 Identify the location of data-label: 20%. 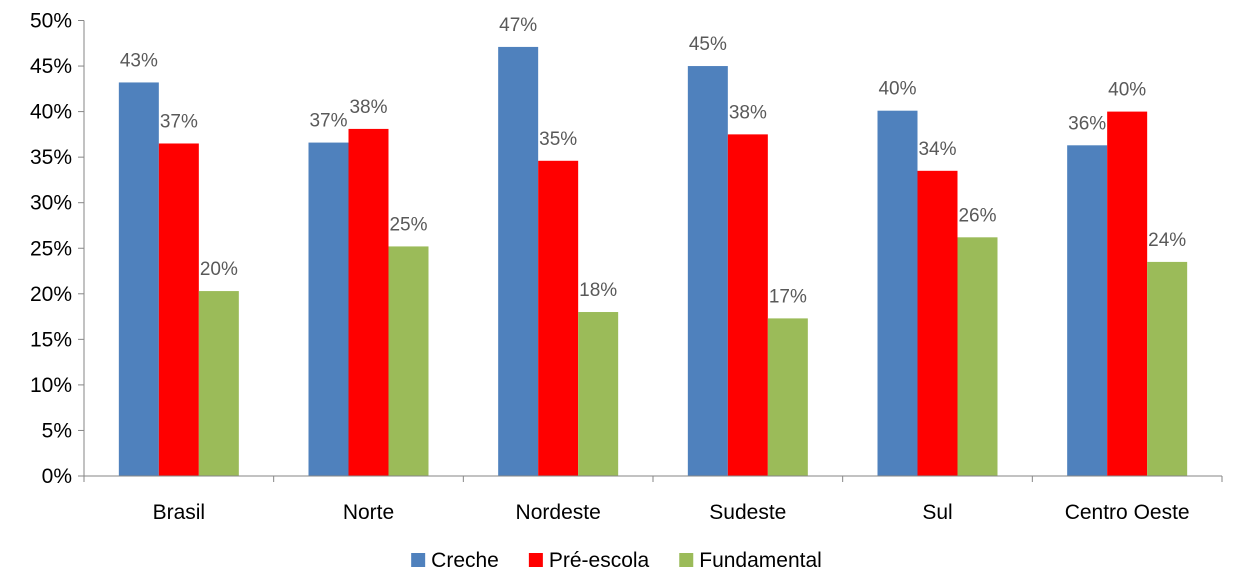
(219, 269).